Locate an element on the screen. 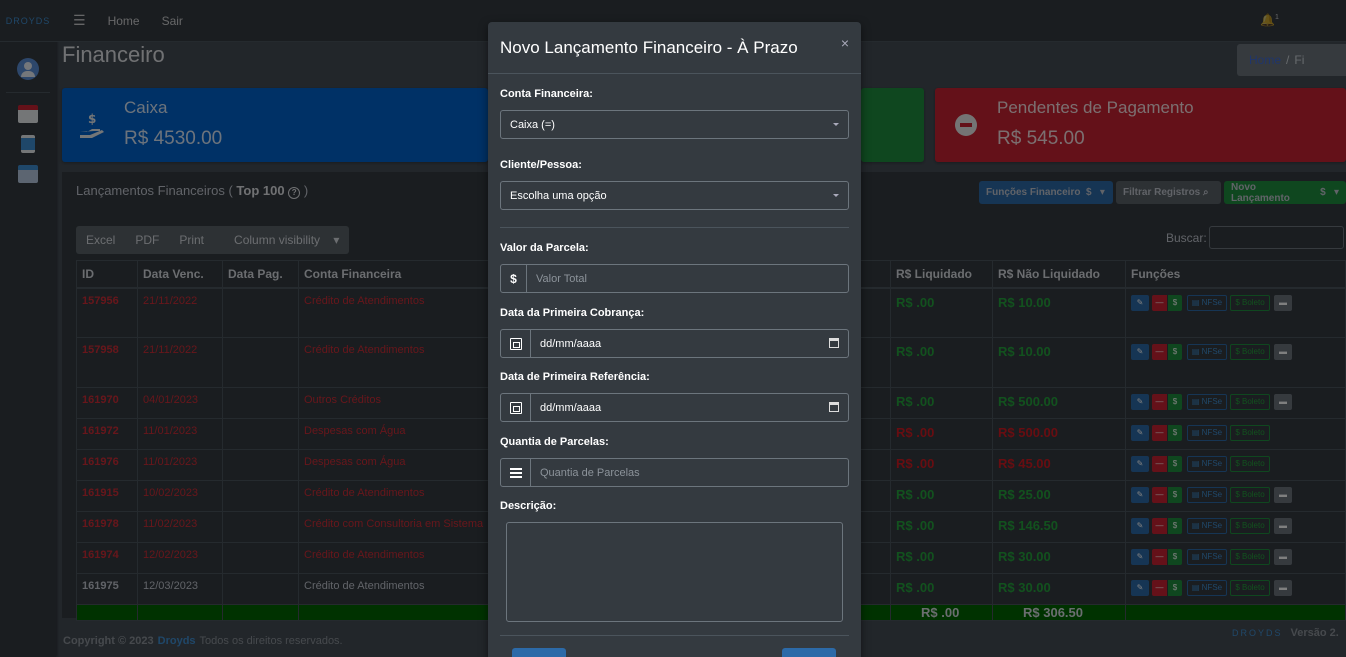  data-cobranca-label: Data da Primeira Cobrança: is located at coordinates (572, 313).